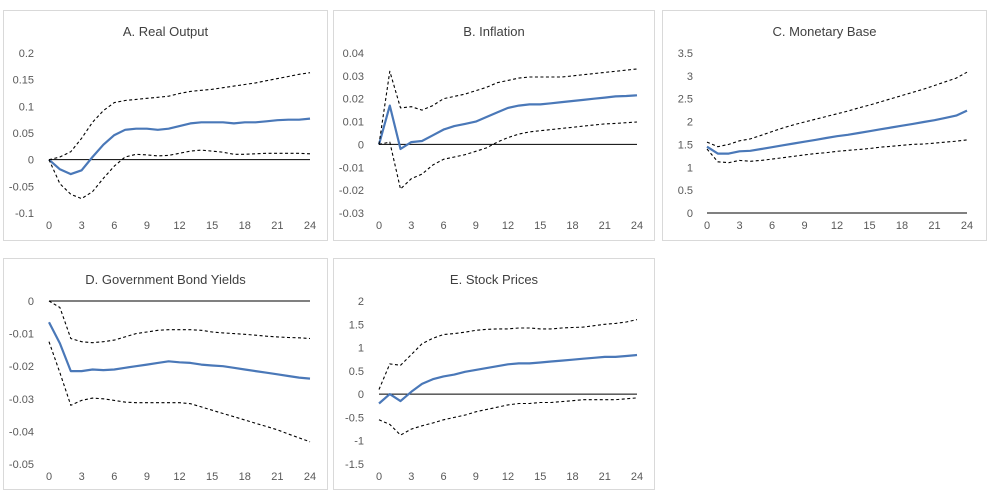 Image resolution: width=990 pixels, height=495 pixels. I want to click on y-tick-label: 0.15, so click(23, 81).